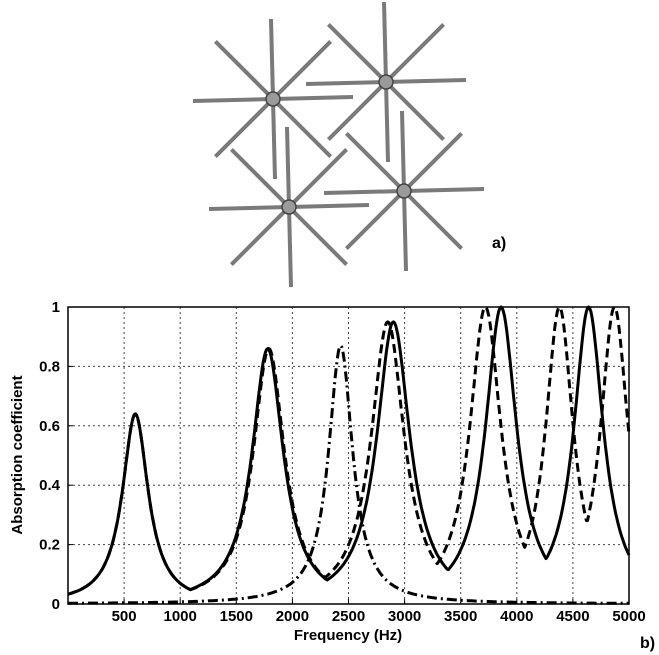  I want to click on x-tick-label: 4000, so click(516, 616).